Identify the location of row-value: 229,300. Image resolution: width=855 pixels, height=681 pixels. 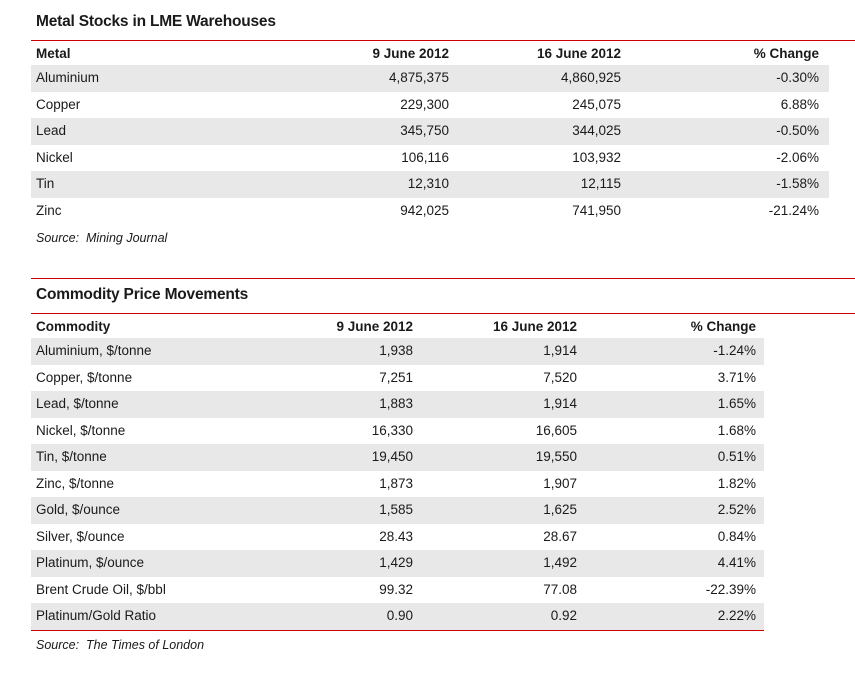
(424, 104).